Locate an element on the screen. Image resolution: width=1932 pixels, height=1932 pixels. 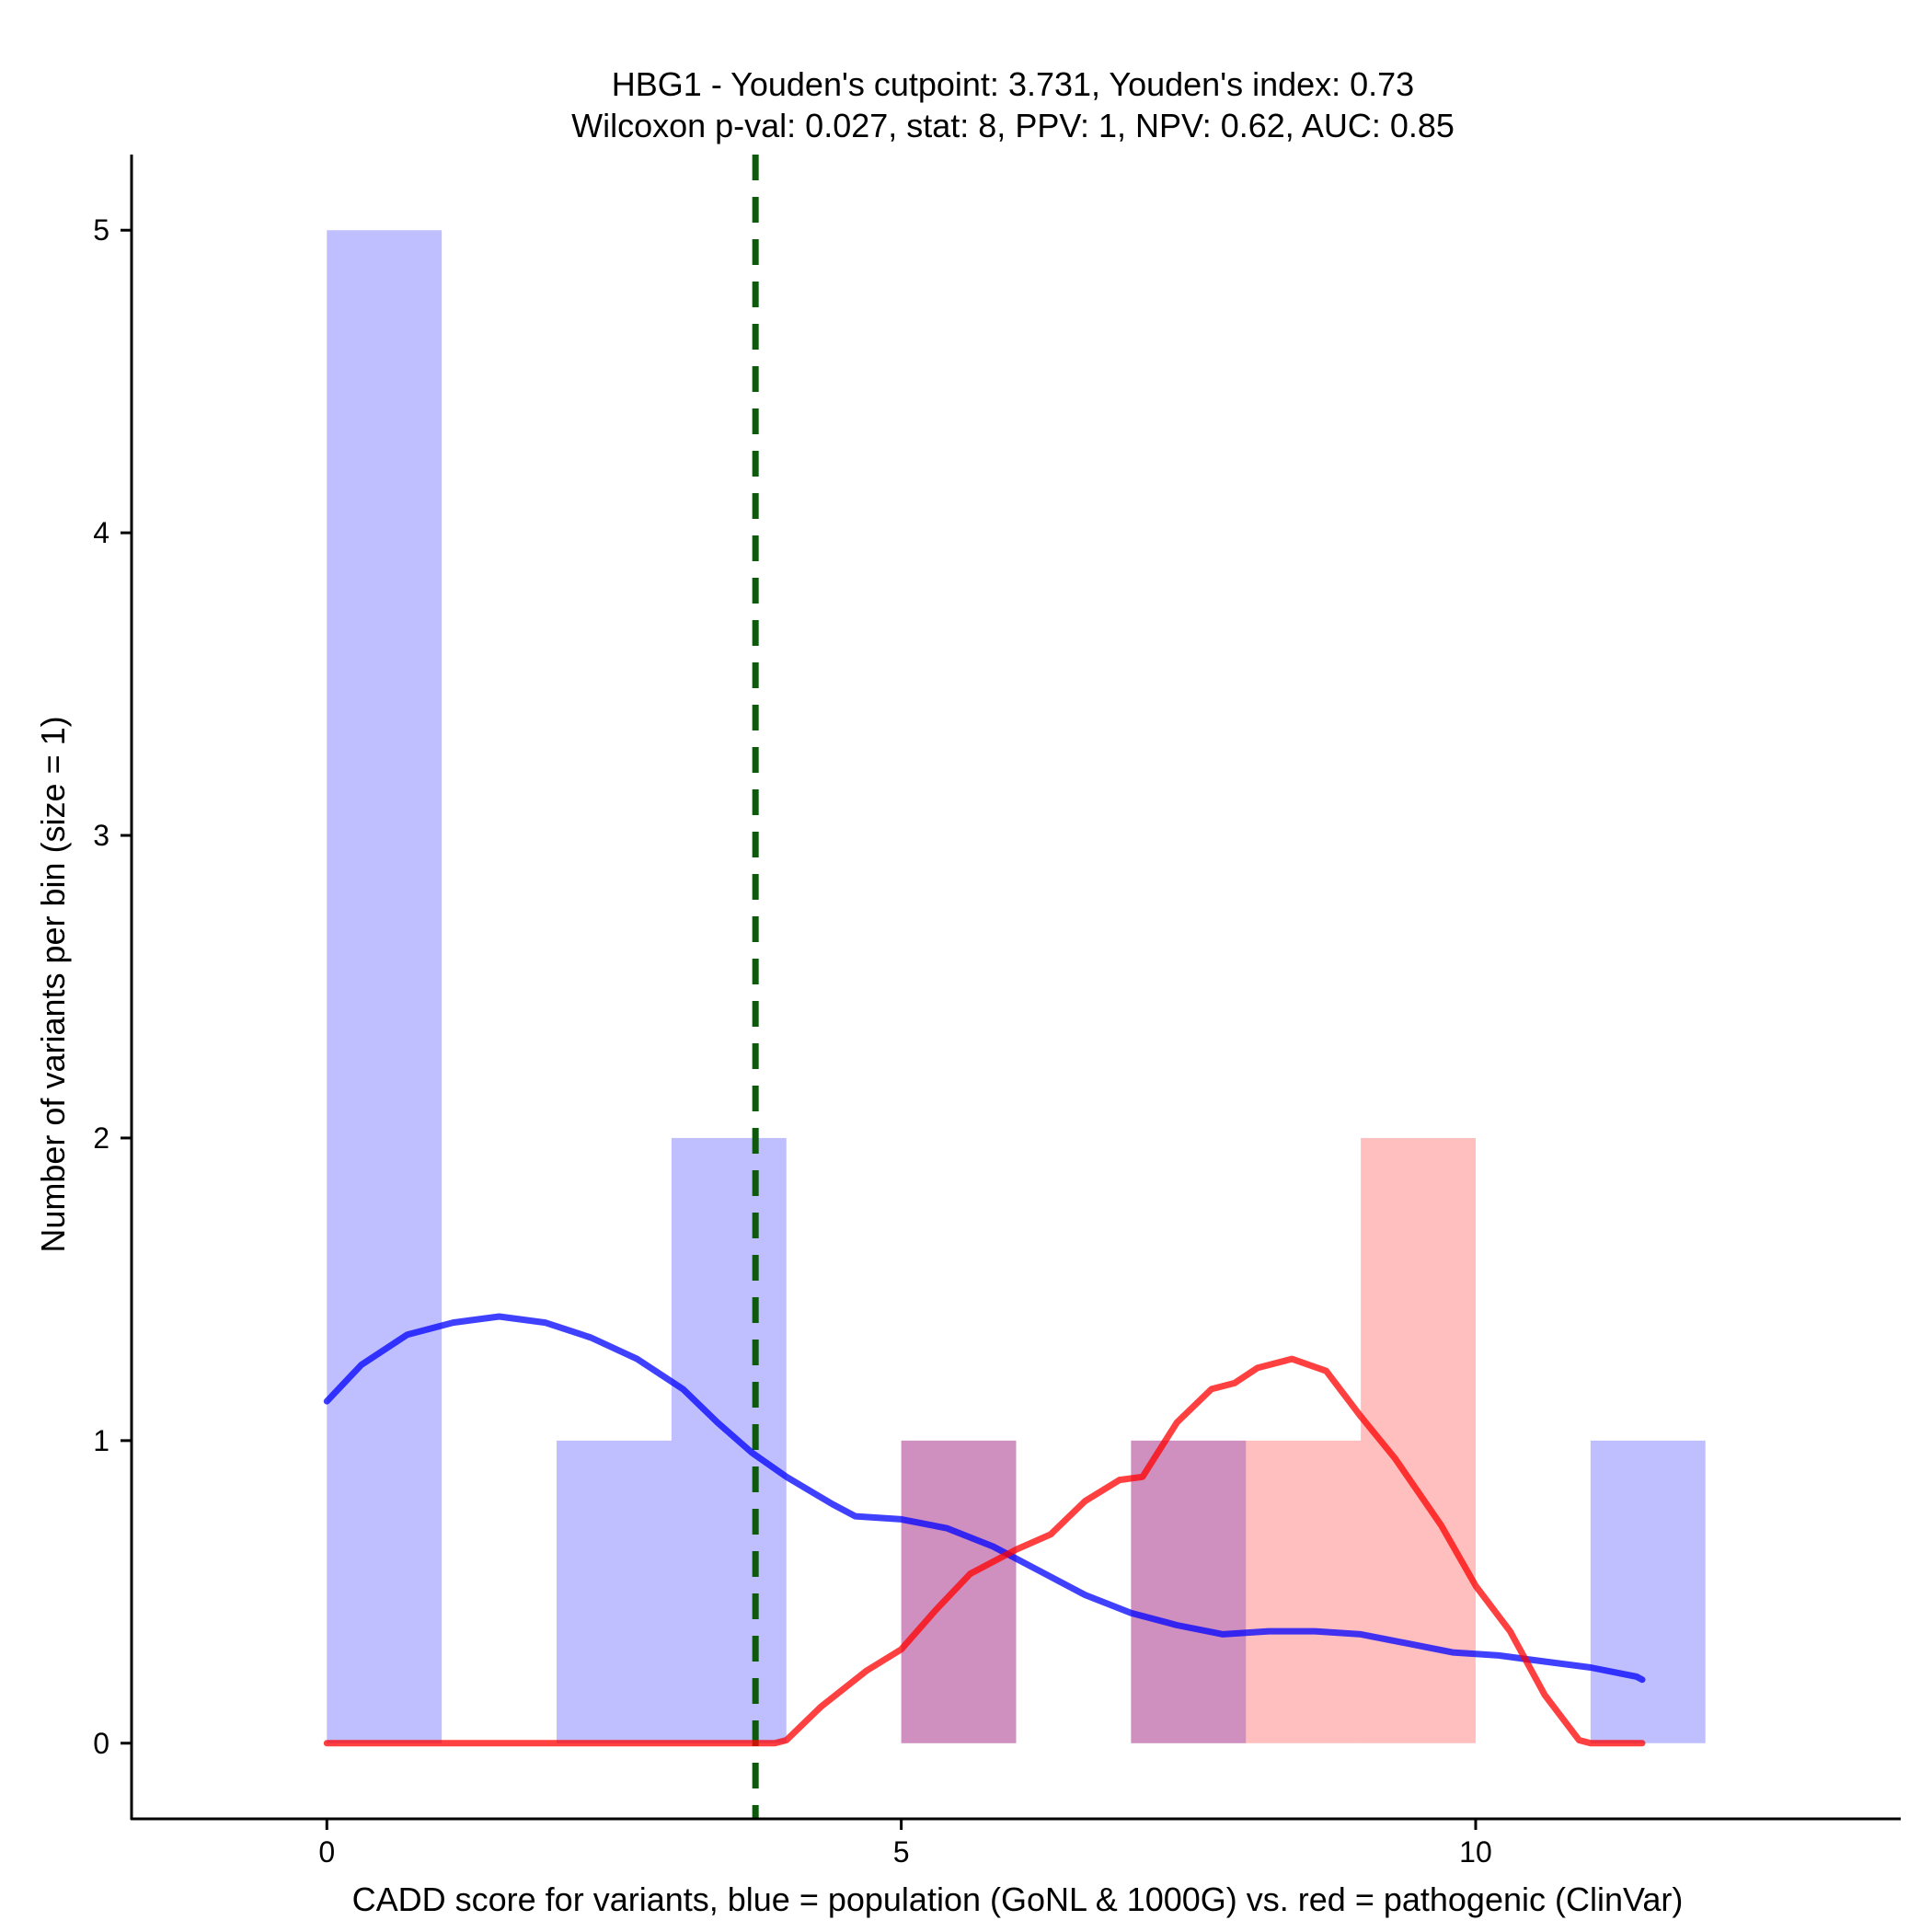
y-tick-label-2: 2 is located at coordinates (101, 1138).